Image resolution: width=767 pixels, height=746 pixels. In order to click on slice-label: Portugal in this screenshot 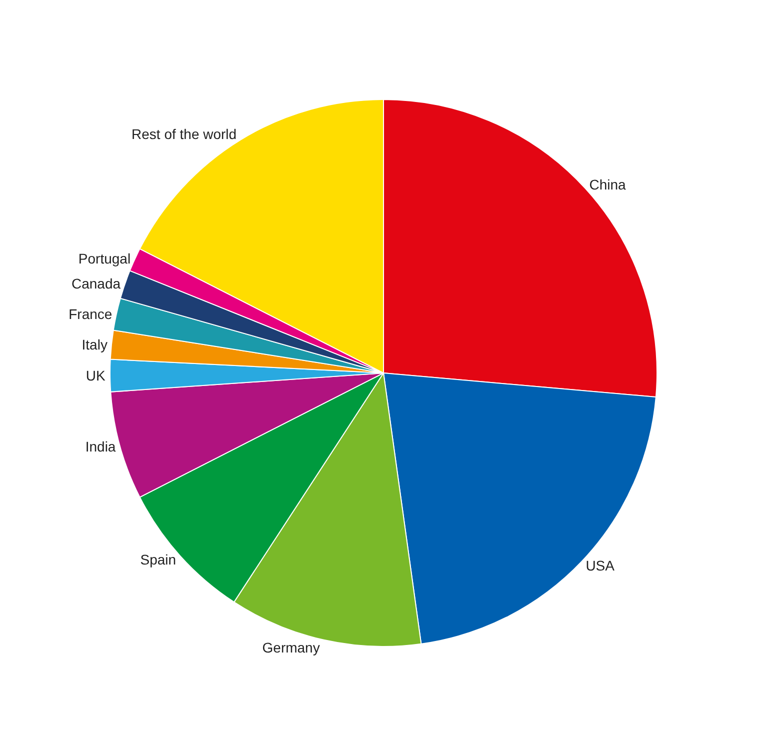, I will do `click(104, 258)`.